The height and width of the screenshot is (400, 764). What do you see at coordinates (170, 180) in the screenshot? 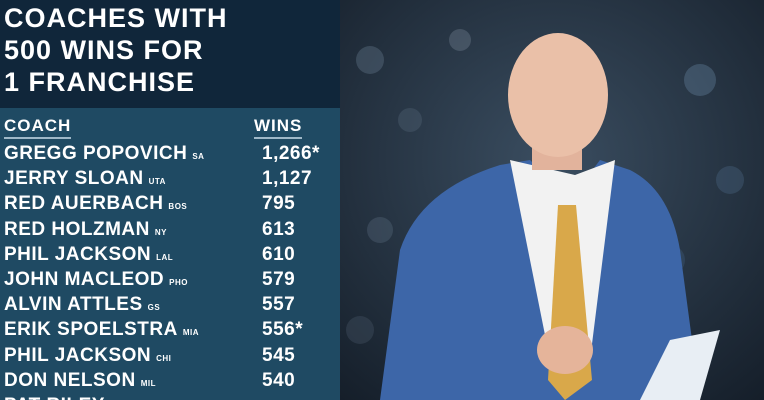
I see `table-row: JERRY SLOAN UTA 1,127` at bounding box center [170, 180].